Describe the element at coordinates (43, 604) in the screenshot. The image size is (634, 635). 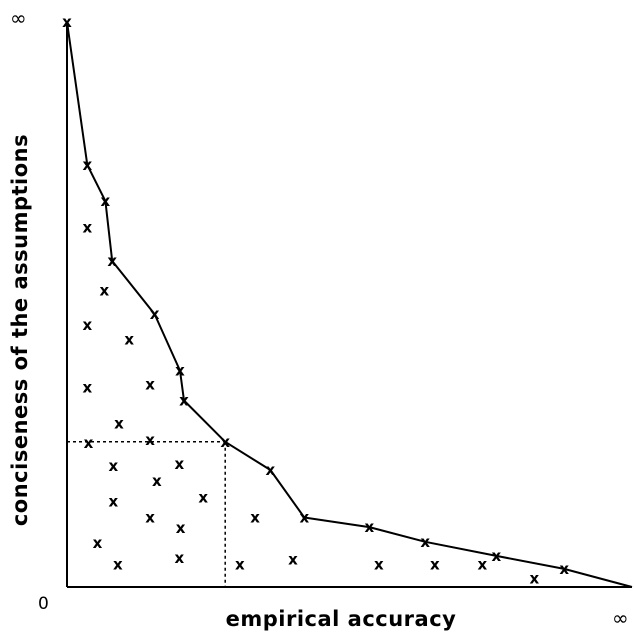
I see `origin-label: 0` at that location.